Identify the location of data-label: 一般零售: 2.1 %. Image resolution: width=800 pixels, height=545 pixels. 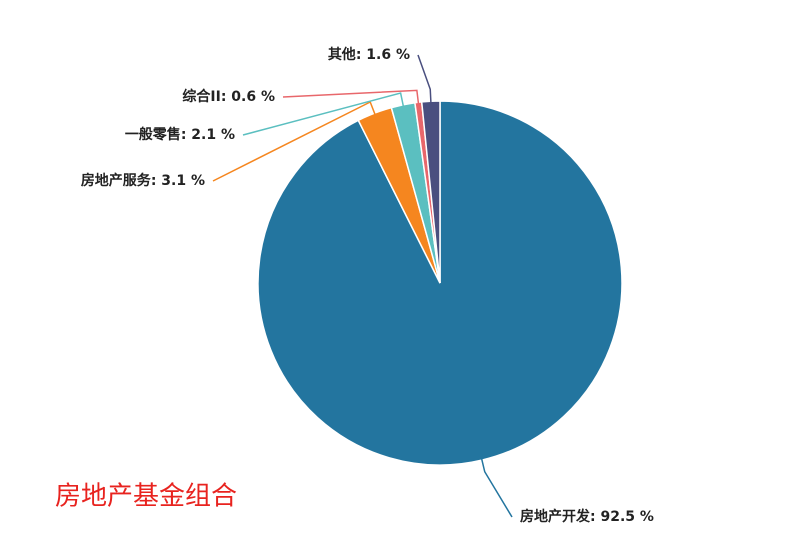
(180, 134).